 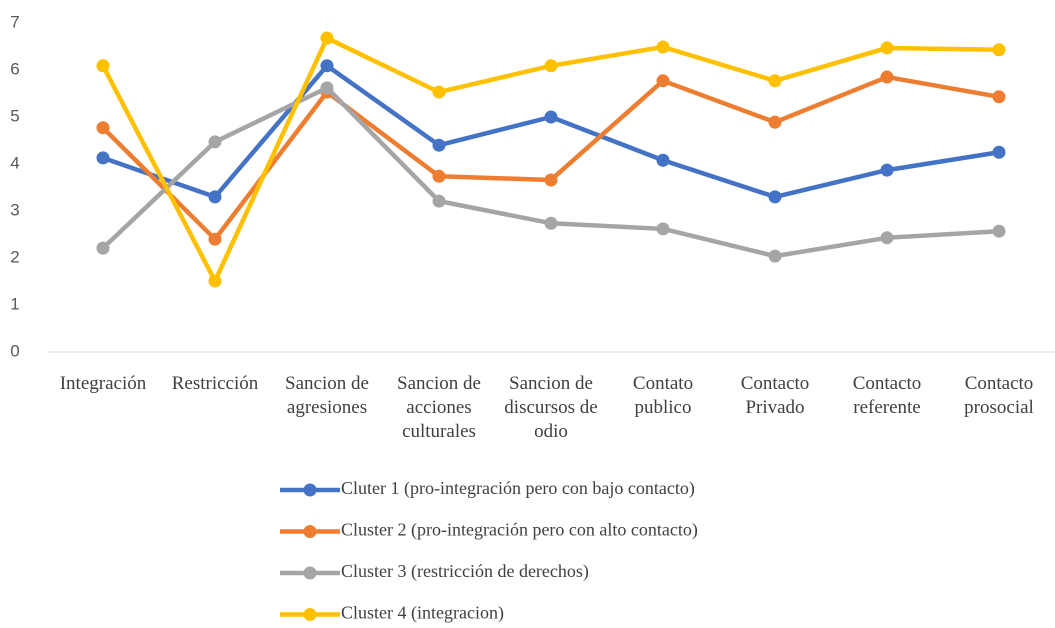 I want to click on y-tick-label: 4, so click(x=14, y=162).